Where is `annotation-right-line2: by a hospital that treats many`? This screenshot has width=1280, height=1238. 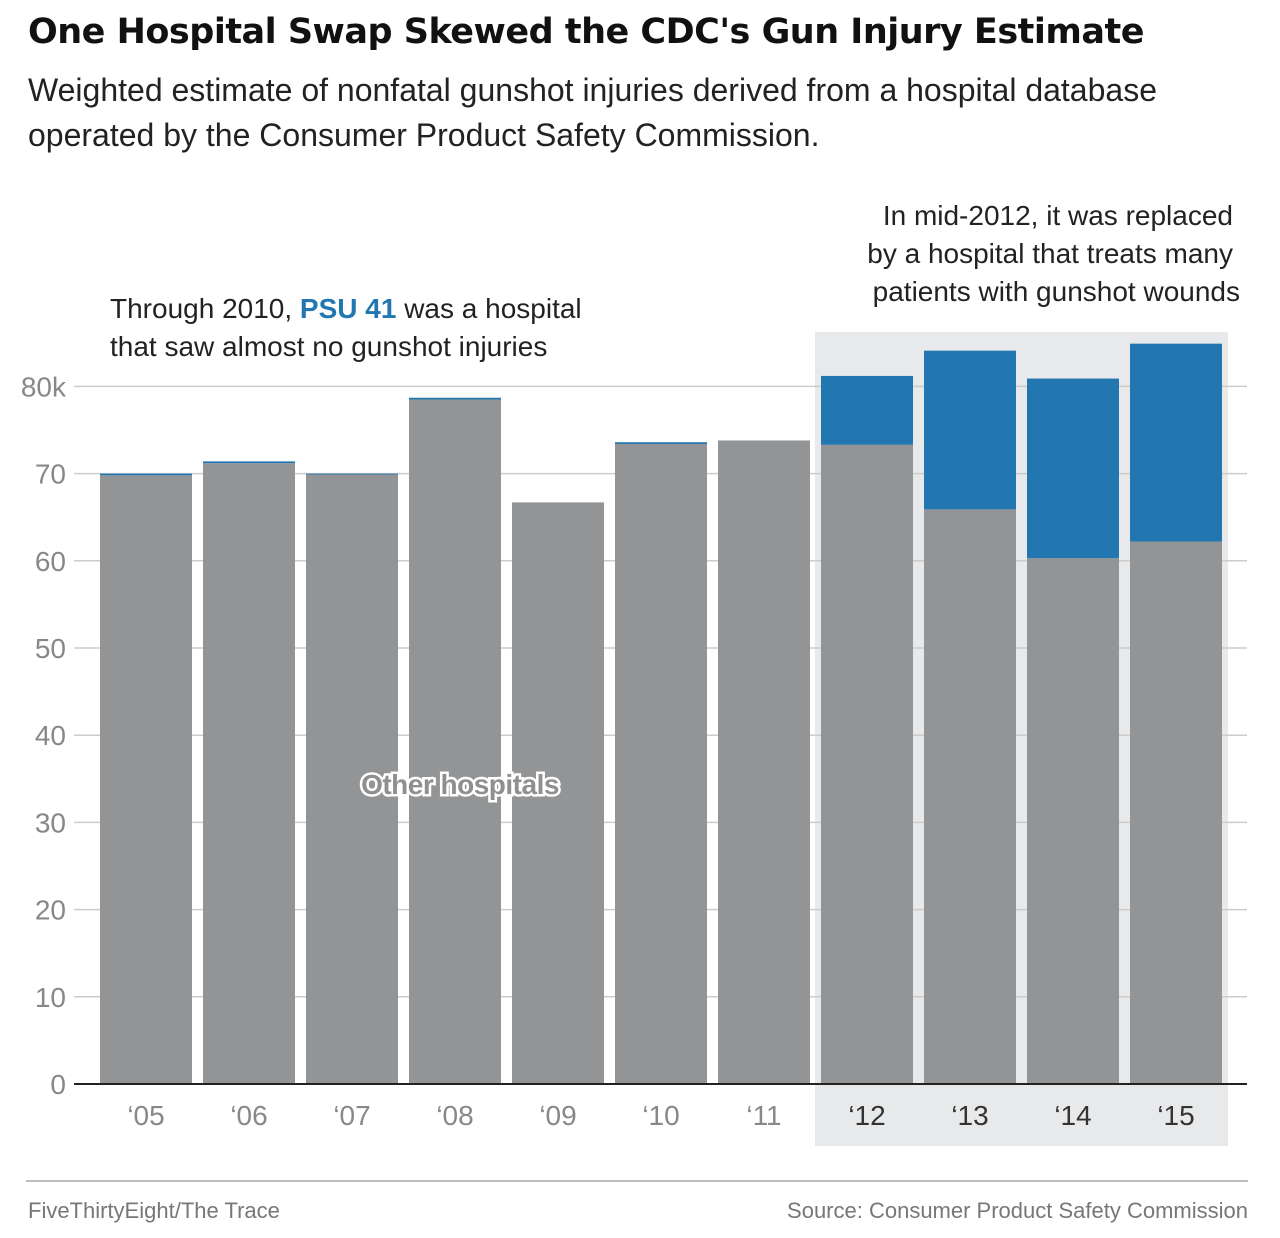 annotation-right-line2: by a hospital that treats many is located at coordinates (1050, 253).